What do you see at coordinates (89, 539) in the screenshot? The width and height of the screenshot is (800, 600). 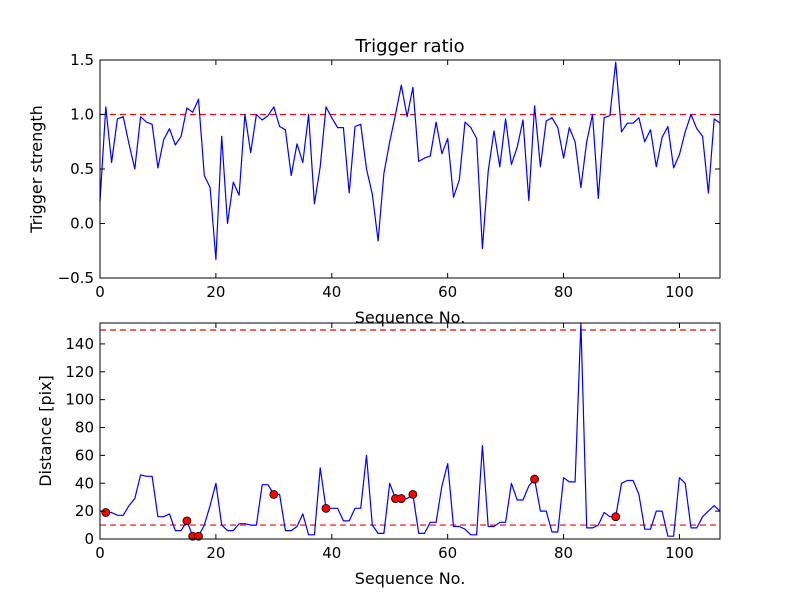 I see `bottom-ytick-label: 0` at bounding box center [89, 539].